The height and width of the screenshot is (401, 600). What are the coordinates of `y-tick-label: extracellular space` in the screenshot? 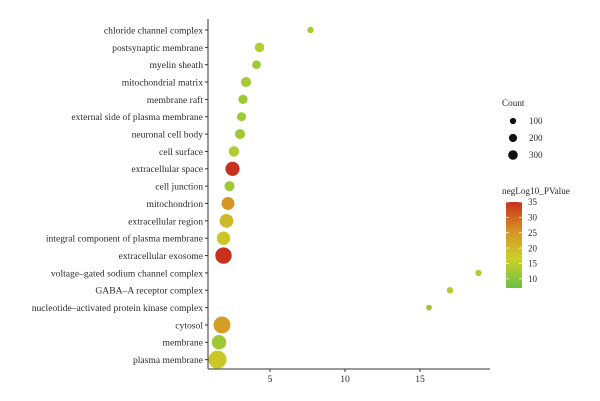 It's located at (167, 169).